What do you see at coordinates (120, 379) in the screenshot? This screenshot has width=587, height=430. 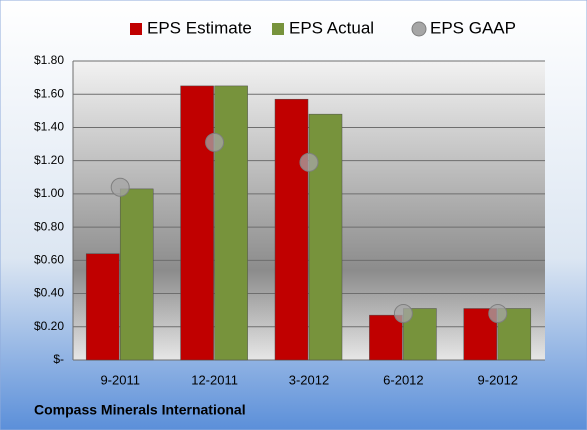 I see `x-tick-label: 9-2011` at bounding box center [120, 379].